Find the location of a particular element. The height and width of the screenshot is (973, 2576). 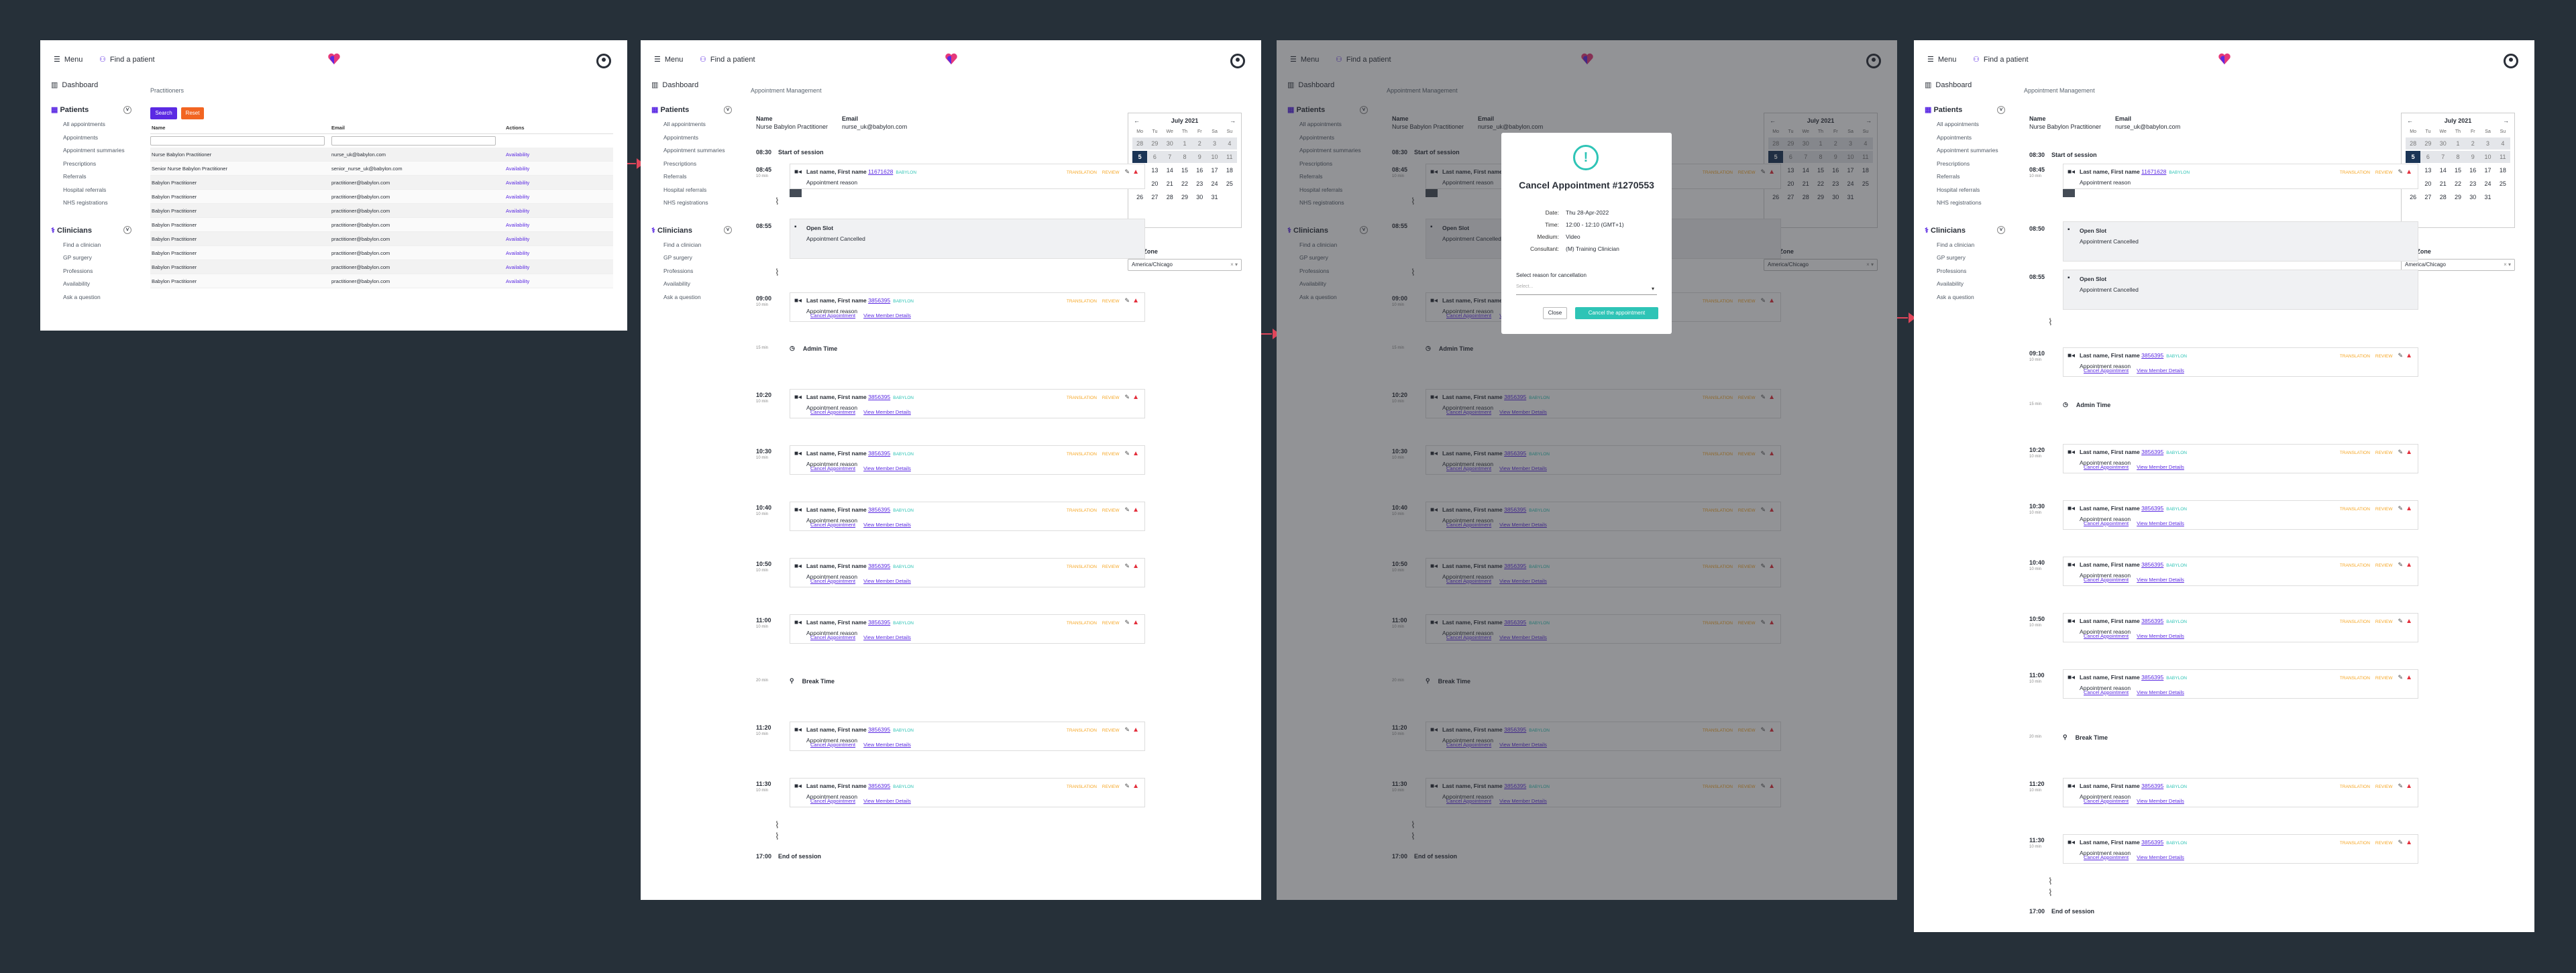

calendar-day: 14 is located at coordinates (1169, 170).